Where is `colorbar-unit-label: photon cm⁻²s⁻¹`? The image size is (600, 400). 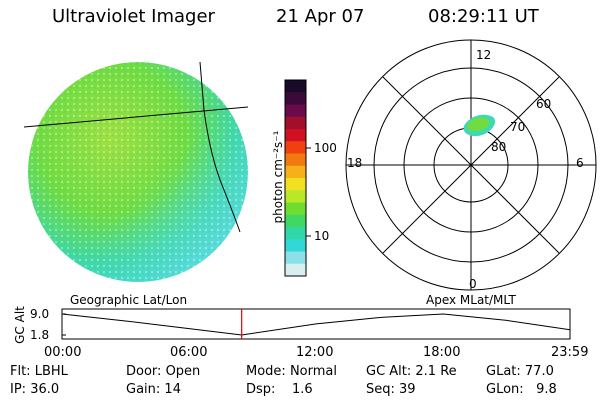 colorbar-unit-label: photon cm⁻²s⁻¹ is located at coordinates (278, 177).